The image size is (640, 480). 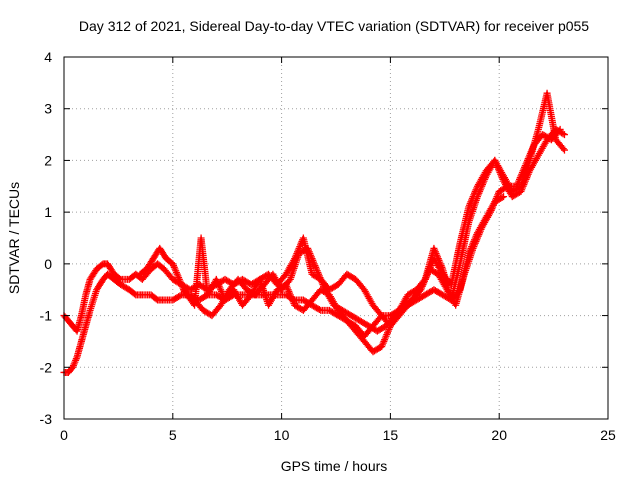 I want to click on y-tick-label: 4, so click(x=48, y=57).